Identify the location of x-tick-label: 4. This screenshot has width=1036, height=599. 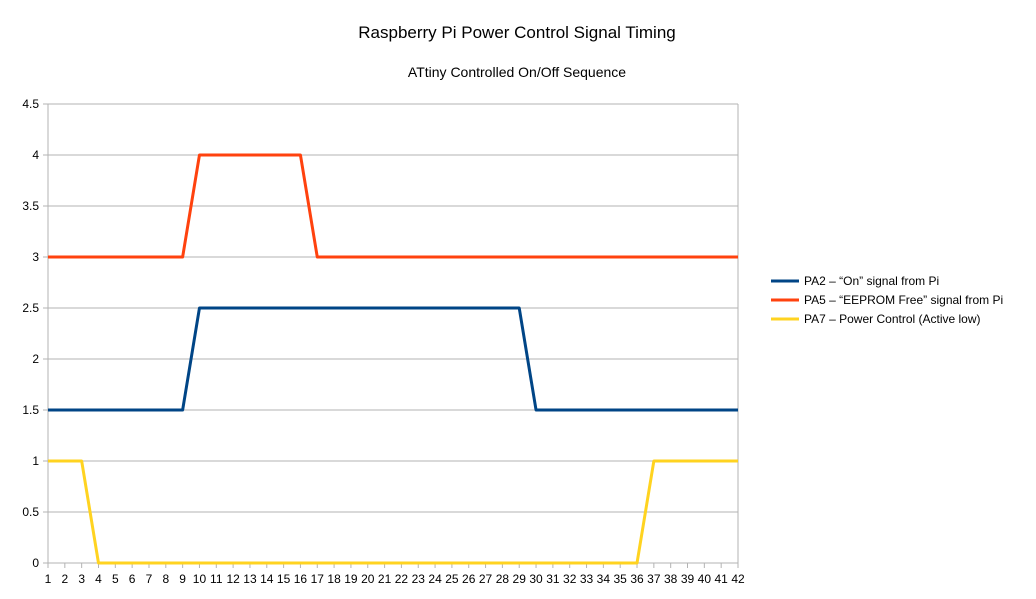
(98, 579).